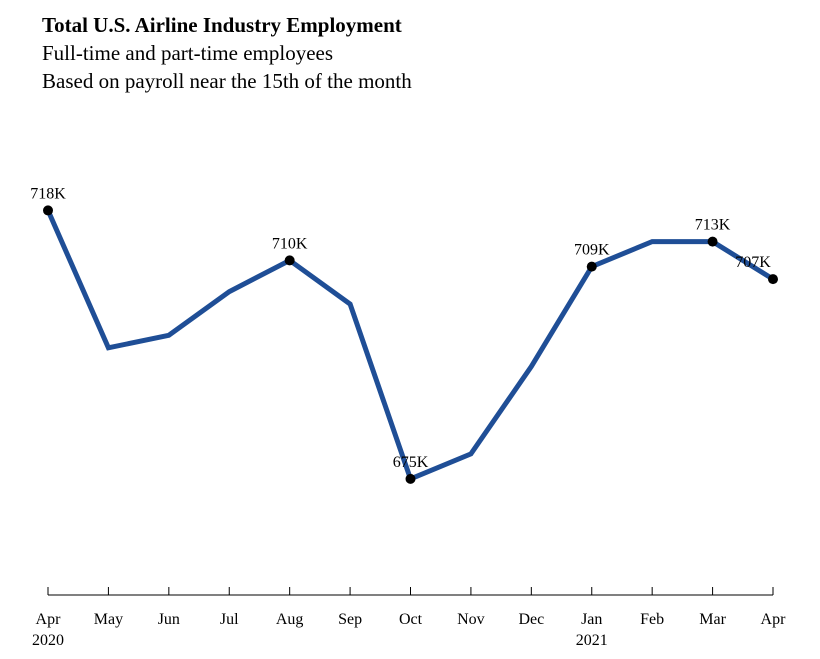  What do you see at coordinates (753, 262) in the screenshot?
I see `data-label: 707K` at bounding box center [753, 262].